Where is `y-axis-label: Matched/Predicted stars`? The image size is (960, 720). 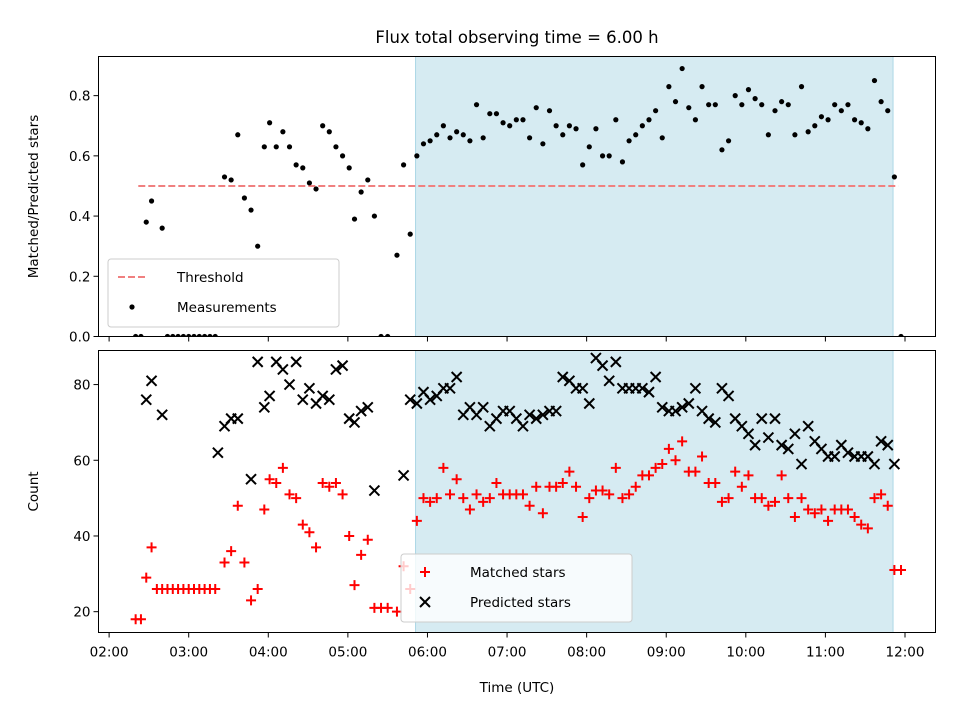
y-axis-label: Matched/Predicted stars is located at coordinates (34, 196).